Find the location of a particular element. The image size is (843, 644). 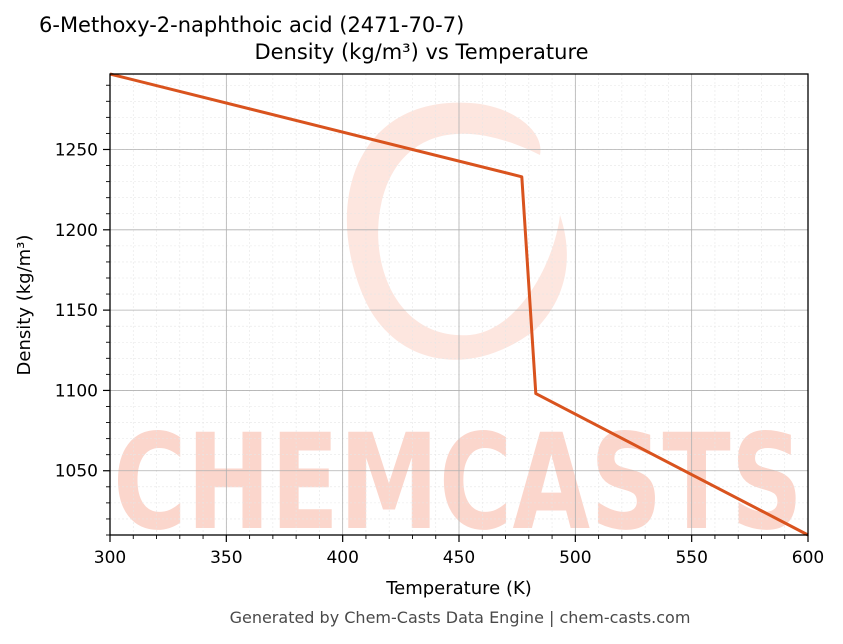

y-axis-label: Density (kg/m³) is located at coordinates (24, 305).